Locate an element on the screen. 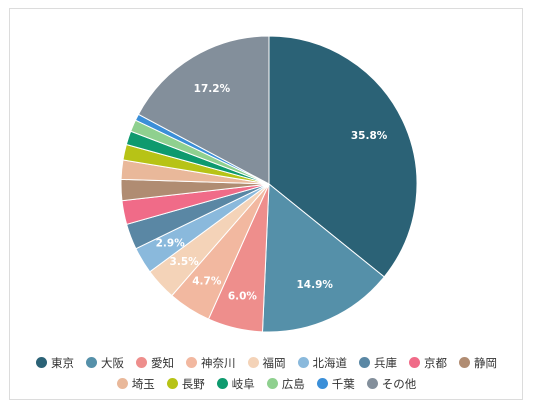 The width and height of the screenshot is (533, 410). legend-row: 東京 大阪 愛知 神奈川 福岡 北海道 兵庫 京都 静岡 is located at coordinates (266, 362).